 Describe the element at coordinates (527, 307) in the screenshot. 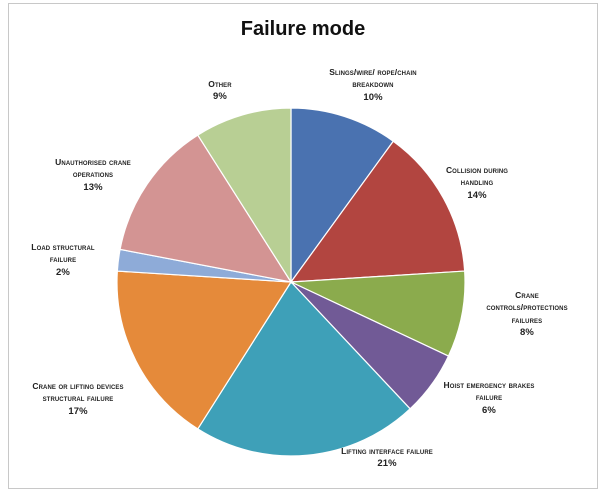

I see `slice-label-text: Crane controls/protections failures` at that location.